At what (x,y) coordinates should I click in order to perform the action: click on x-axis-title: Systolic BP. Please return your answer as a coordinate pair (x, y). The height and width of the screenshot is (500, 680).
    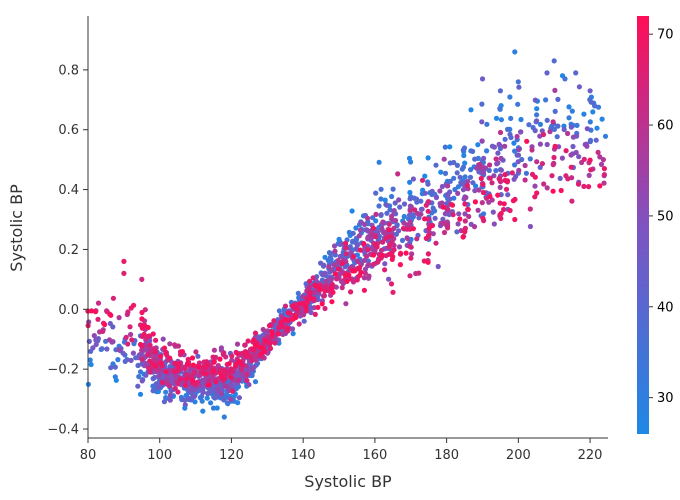
    Looking at the image, I should click on (348, 481).